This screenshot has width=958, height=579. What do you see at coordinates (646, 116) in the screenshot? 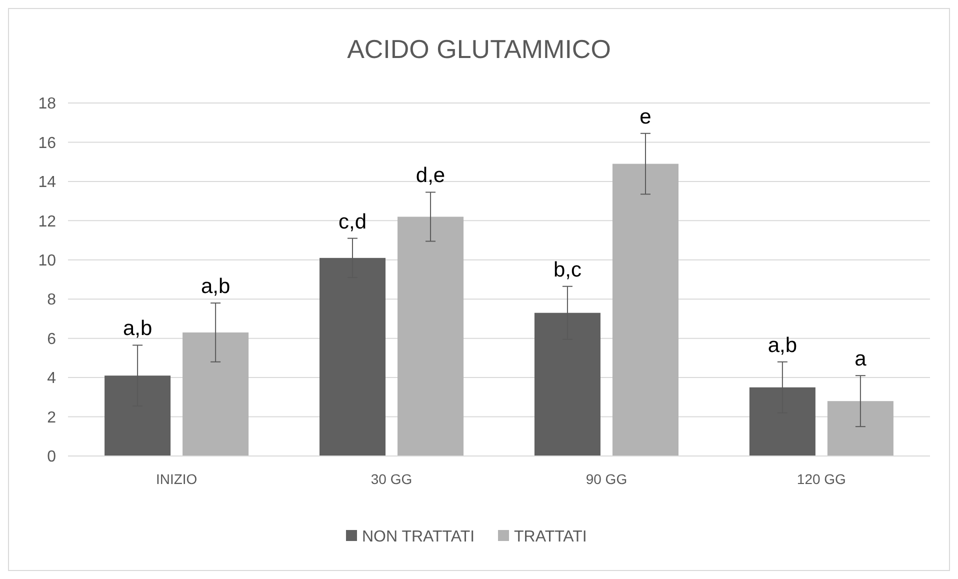
I see `data-label: e` at bounding box center [646, 116].